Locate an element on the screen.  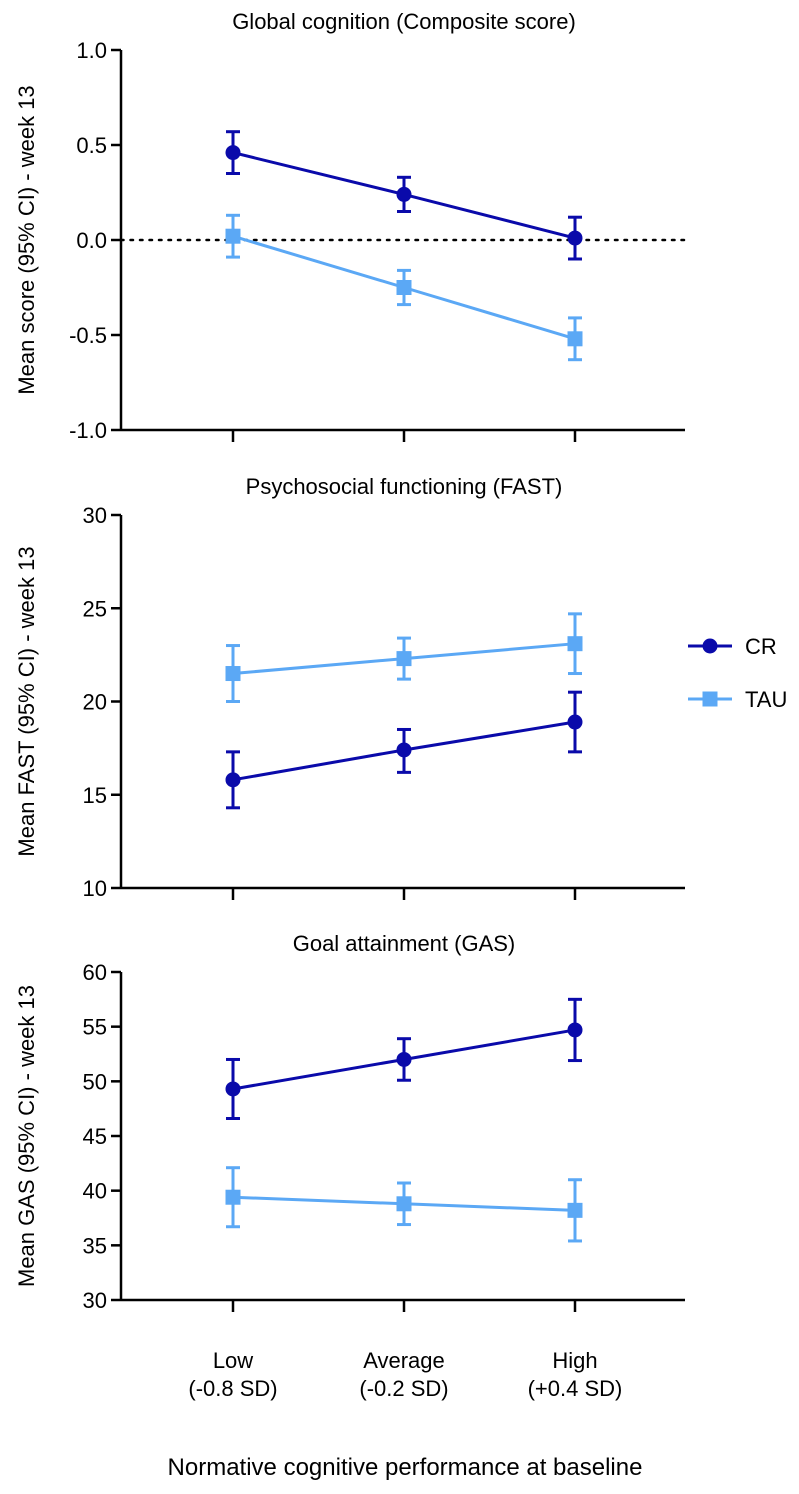
legend-item-cr: CR is located at coordinates (732, 646).